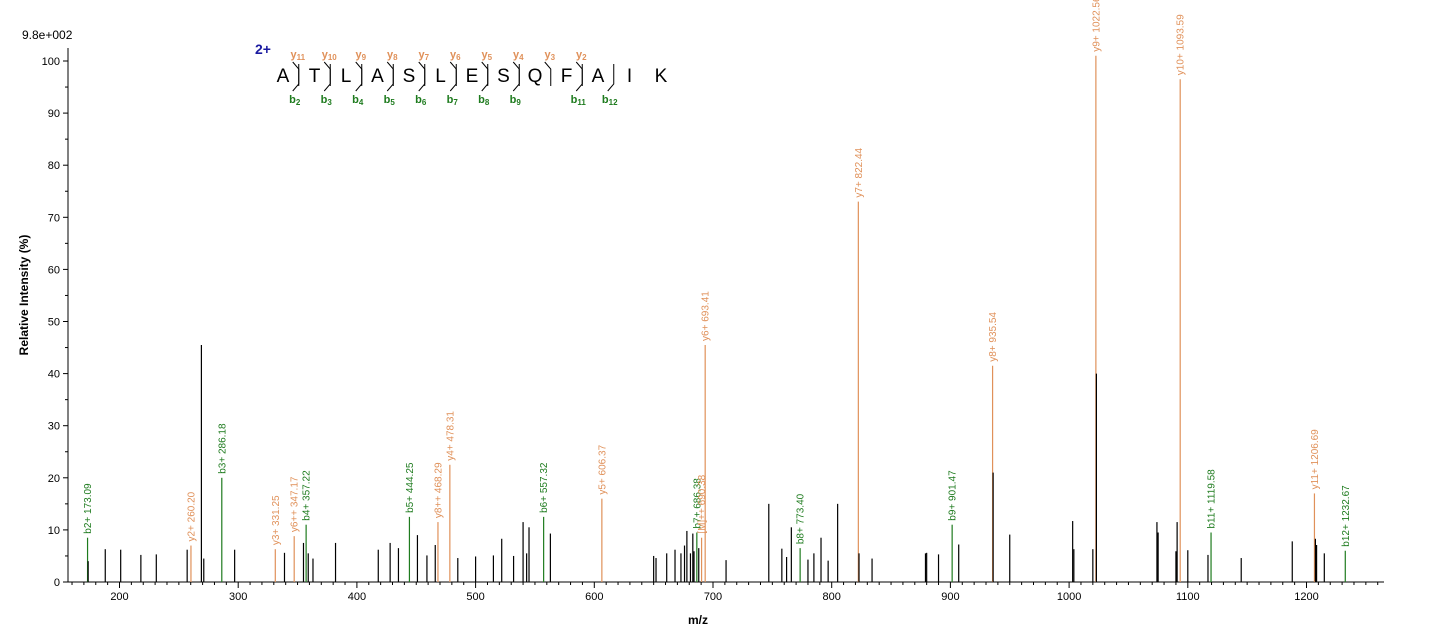 The width and height of the screenshot is (1436, 641). I want to click on y-tick-label: 50, so click(54, 323).